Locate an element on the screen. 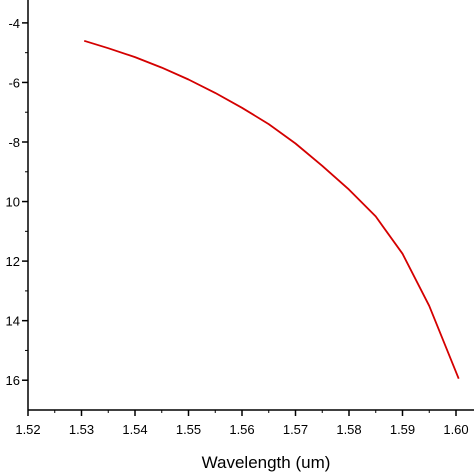 The image size is (474, 474). x-tick-label: 1.53 is located at coordinates (81, 429).